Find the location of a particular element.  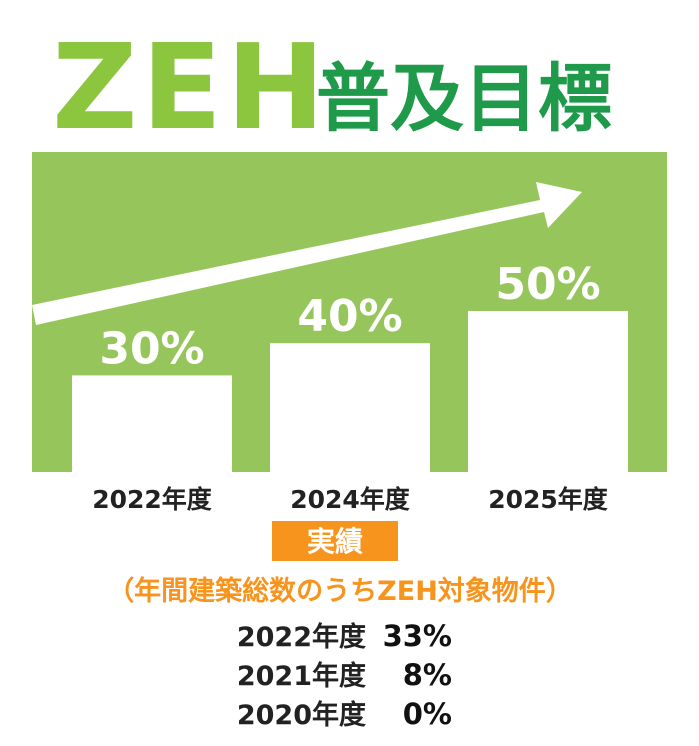

x-tick-label: 2025年度 is located at coordinates (548, 499).